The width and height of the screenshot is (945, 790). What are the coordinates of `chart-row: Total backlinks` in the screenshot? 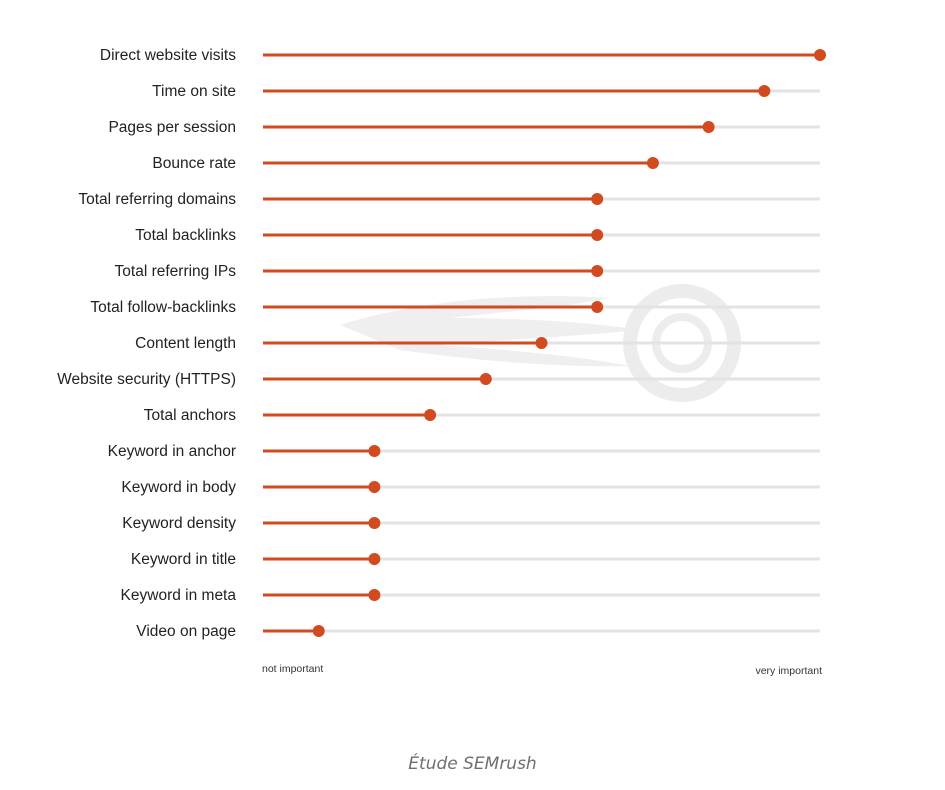 It's located at (477, 235).